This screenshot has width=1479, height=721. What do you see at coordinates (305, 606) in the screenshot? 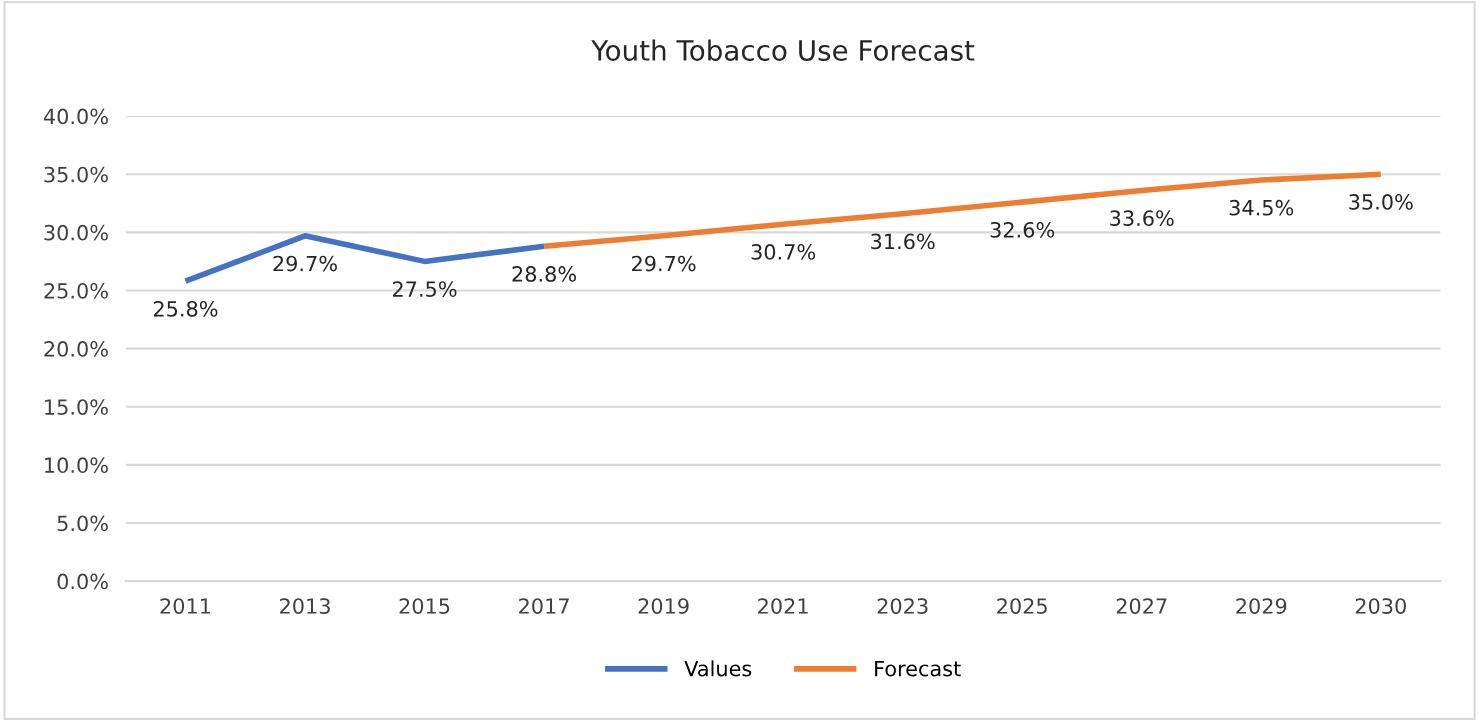
I see `x-tick-label: 2013` at bounding box center [305, 606].